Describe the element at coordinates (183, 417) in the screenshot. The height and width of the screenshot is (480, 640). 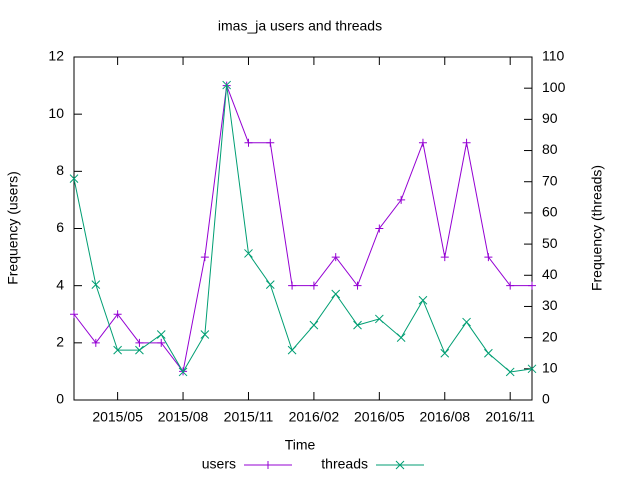
I see `x-tick-label: 2015/08` at that location.